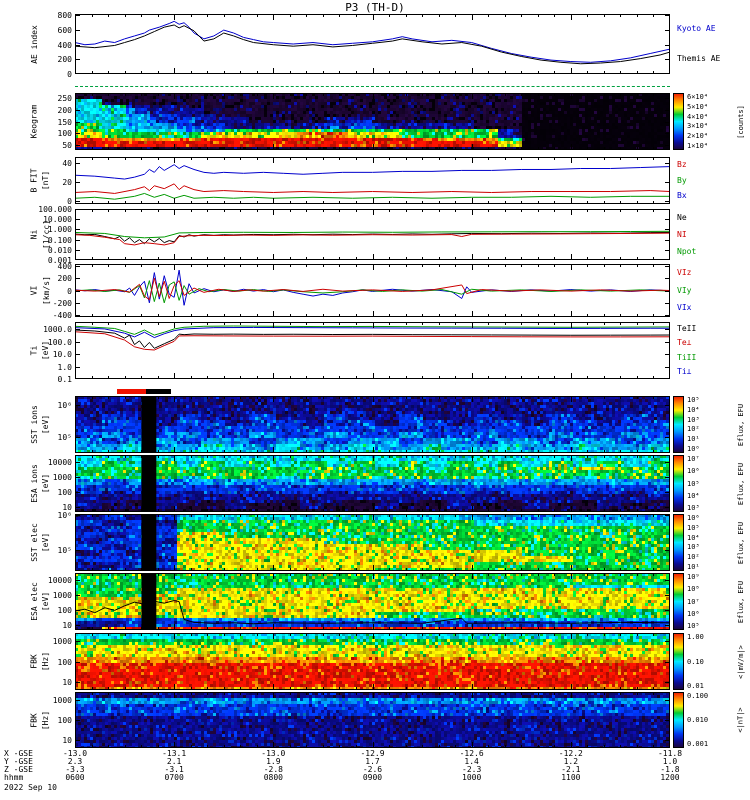 The height and width of the screenshot is (800, 750). What do you see at coordinates (372, 180) in the screenshot?
I see `line-plot-canvas-b-field` at bounding box center [372, 180].